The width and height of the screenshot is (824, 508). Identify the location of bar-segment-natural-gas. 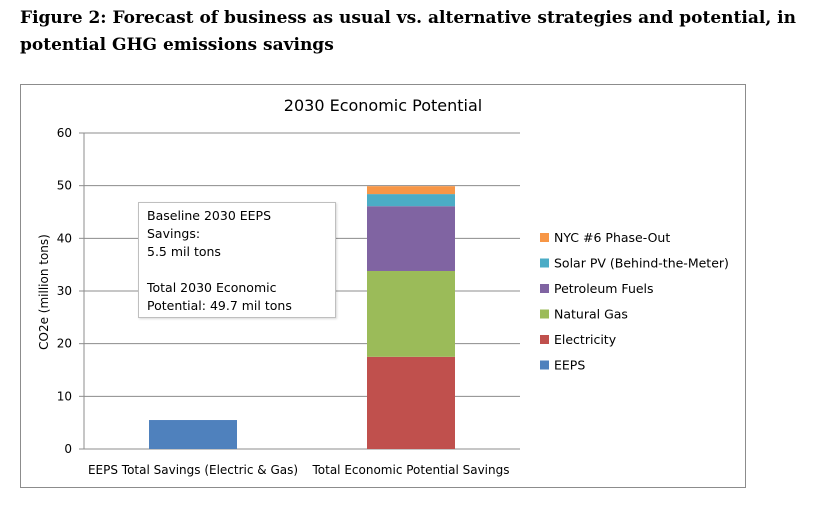
(411, 313).